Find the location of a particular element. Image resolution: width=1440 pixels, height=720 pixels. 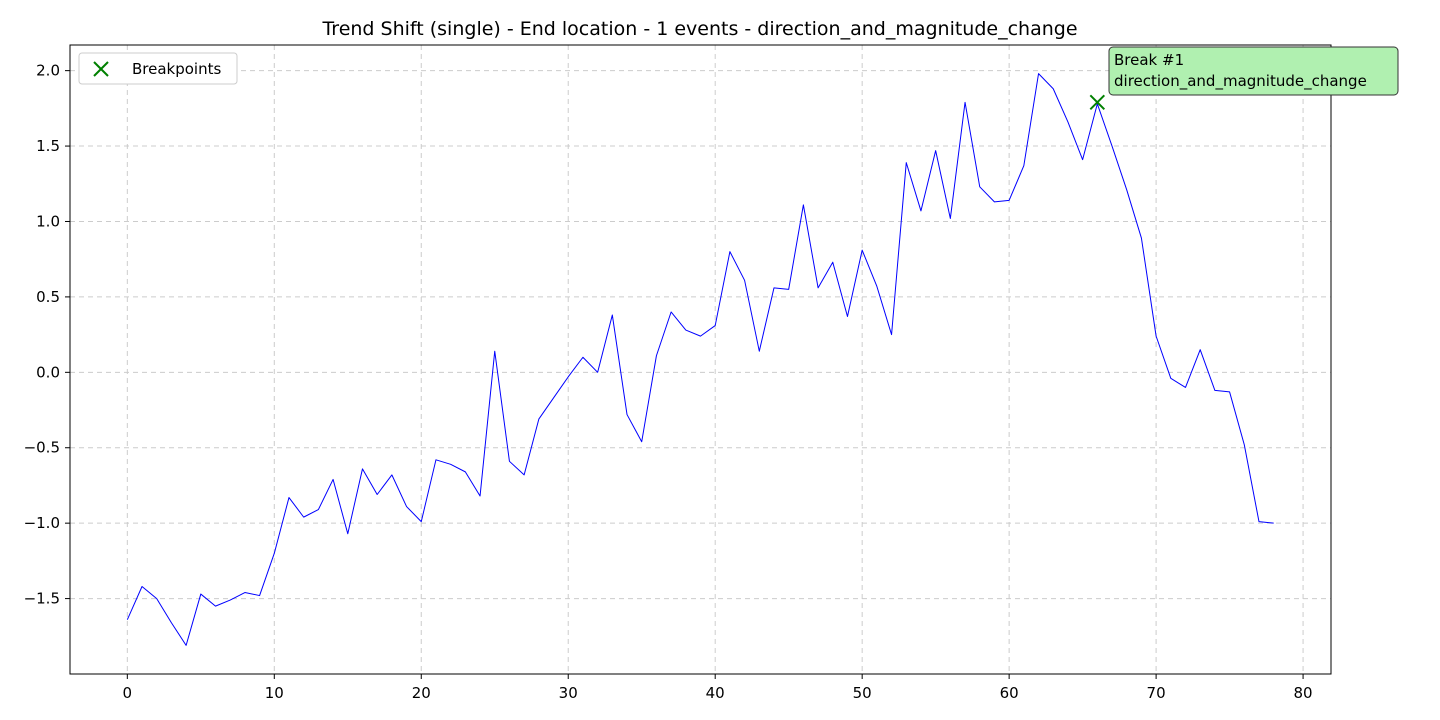

y-tick-label: −1.5 is located at coordinates (42, 599).